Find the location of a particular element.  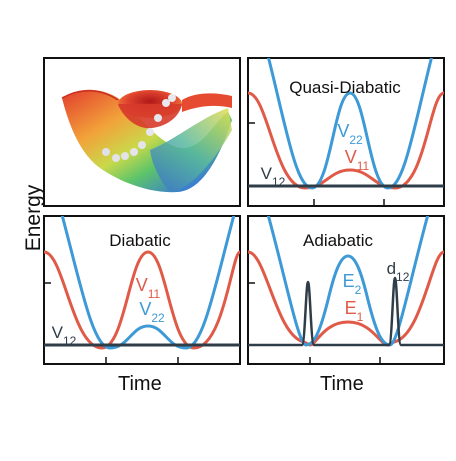

diabatic-panel: Diabatic V11 V22 V12 is located at coordinates (142, 290).